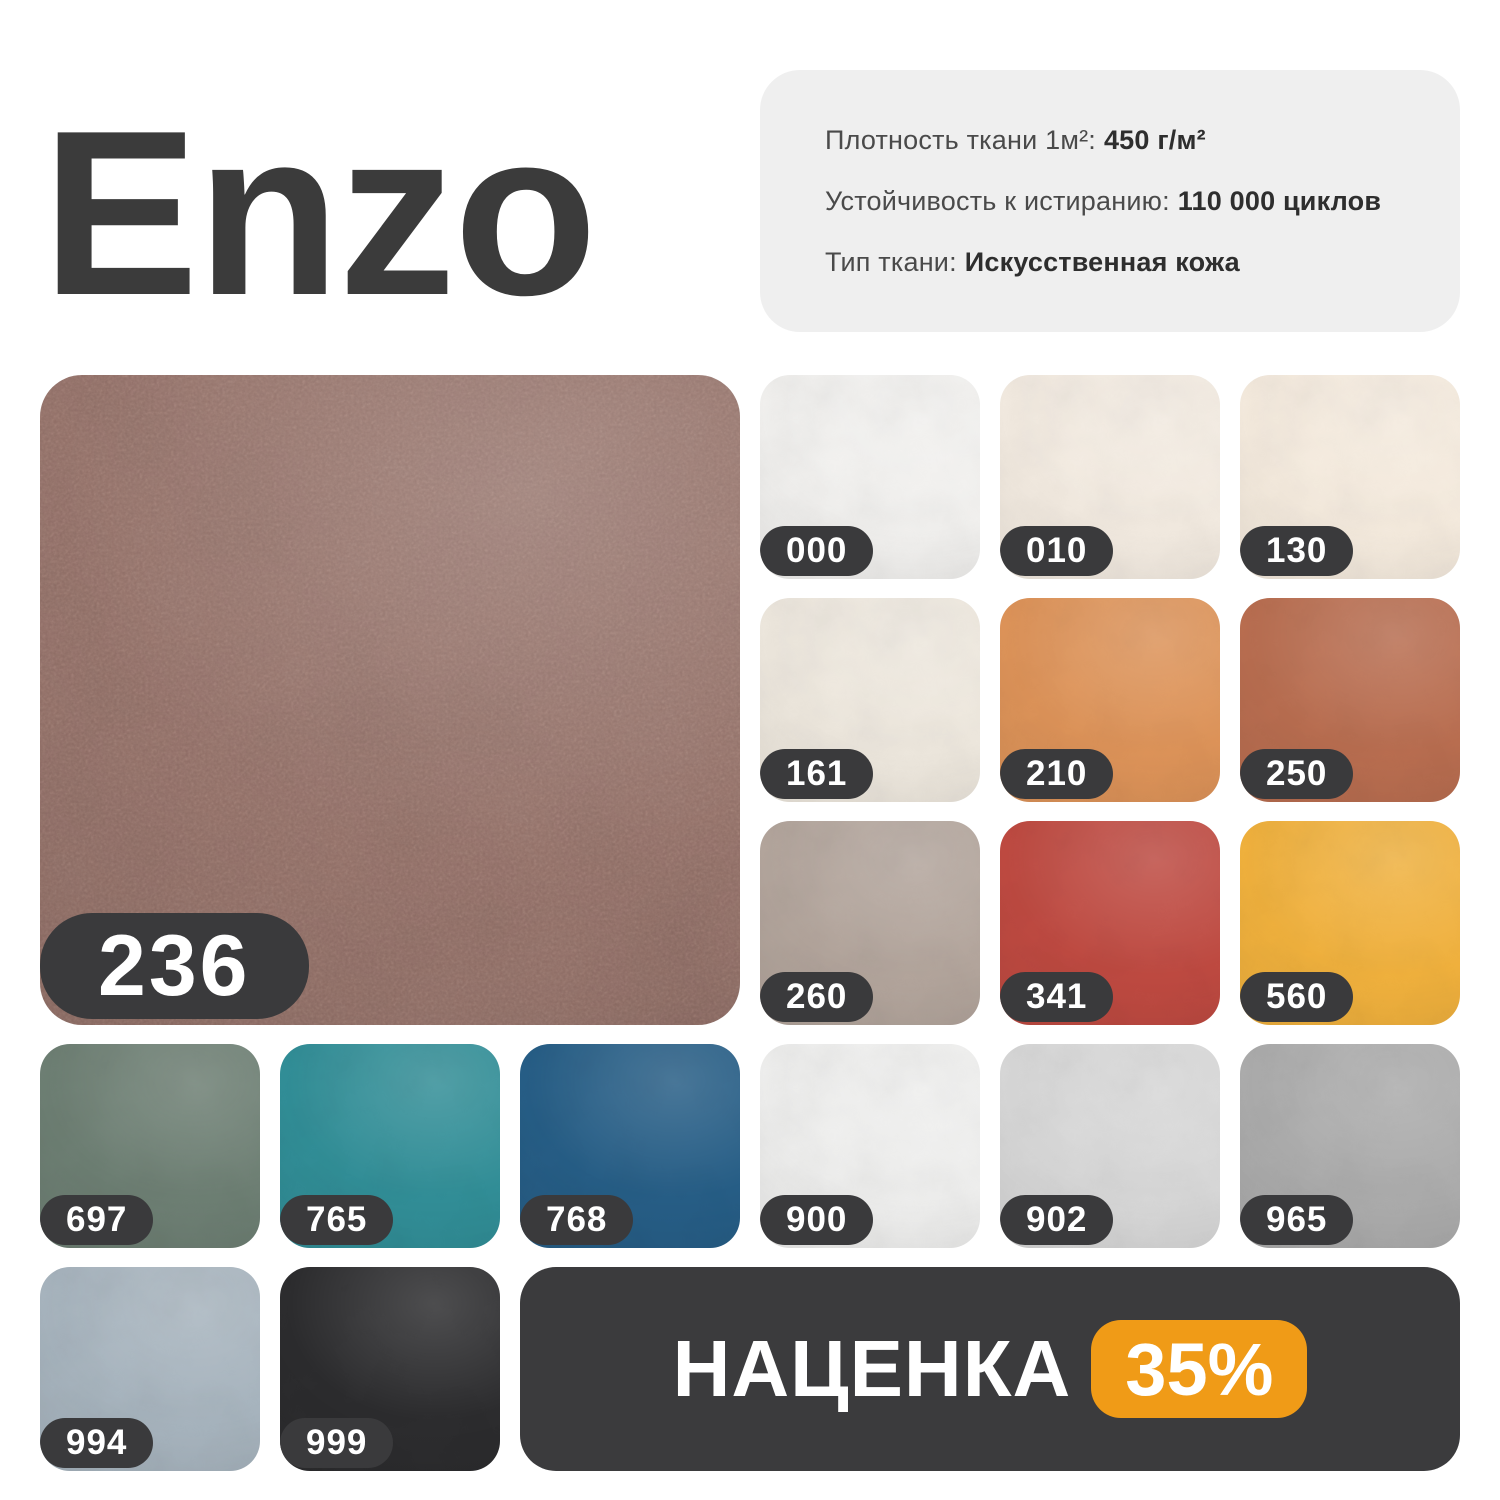 This screenshot has height=1500, width=1500. I want to click on spec-density-label: Плотность ткани 1м²:, so click(960, 139).